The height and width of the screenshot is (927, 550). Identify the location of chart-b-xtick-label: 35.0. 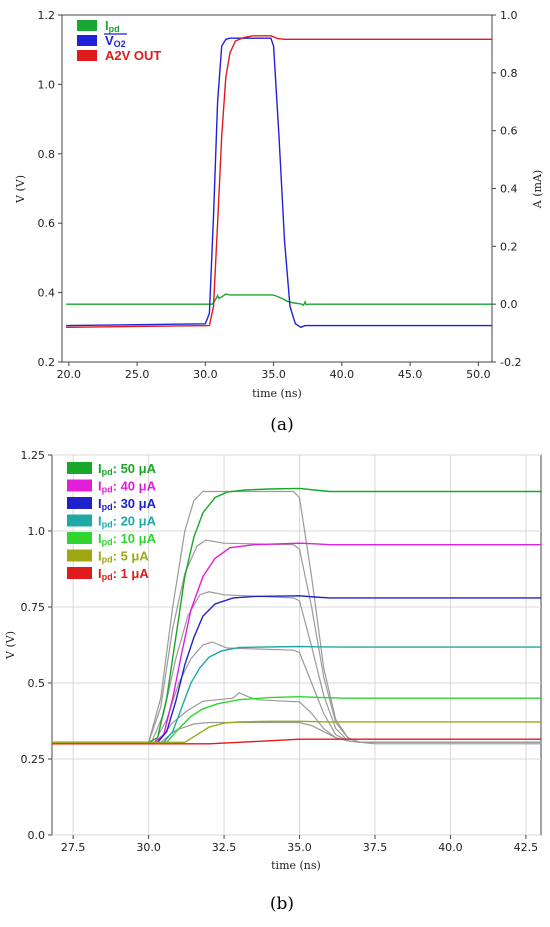
(299, 847).